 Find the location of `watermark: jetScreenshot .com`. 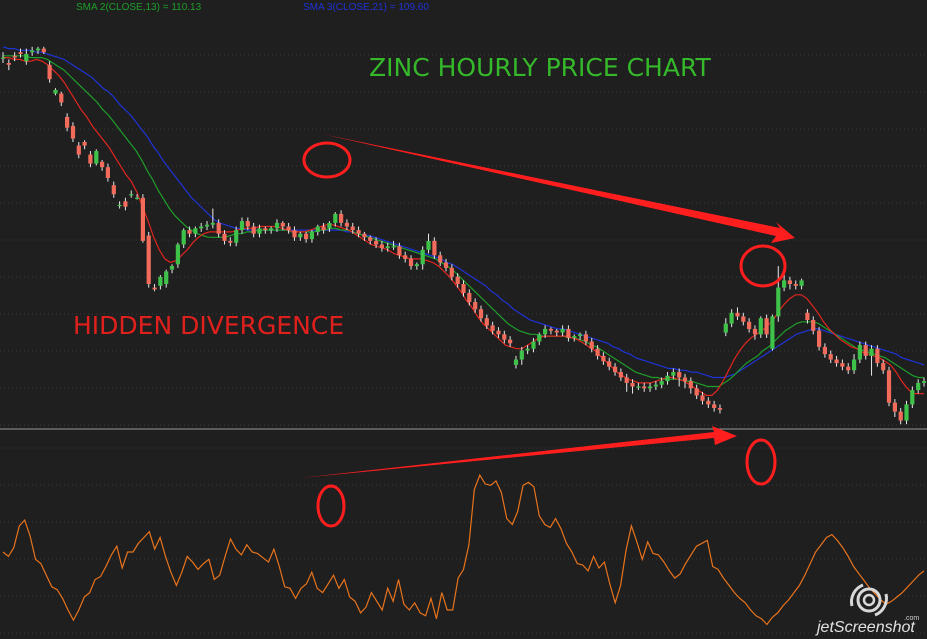

watermark: jetScreenshot .com is located at coordinates (867, 609).